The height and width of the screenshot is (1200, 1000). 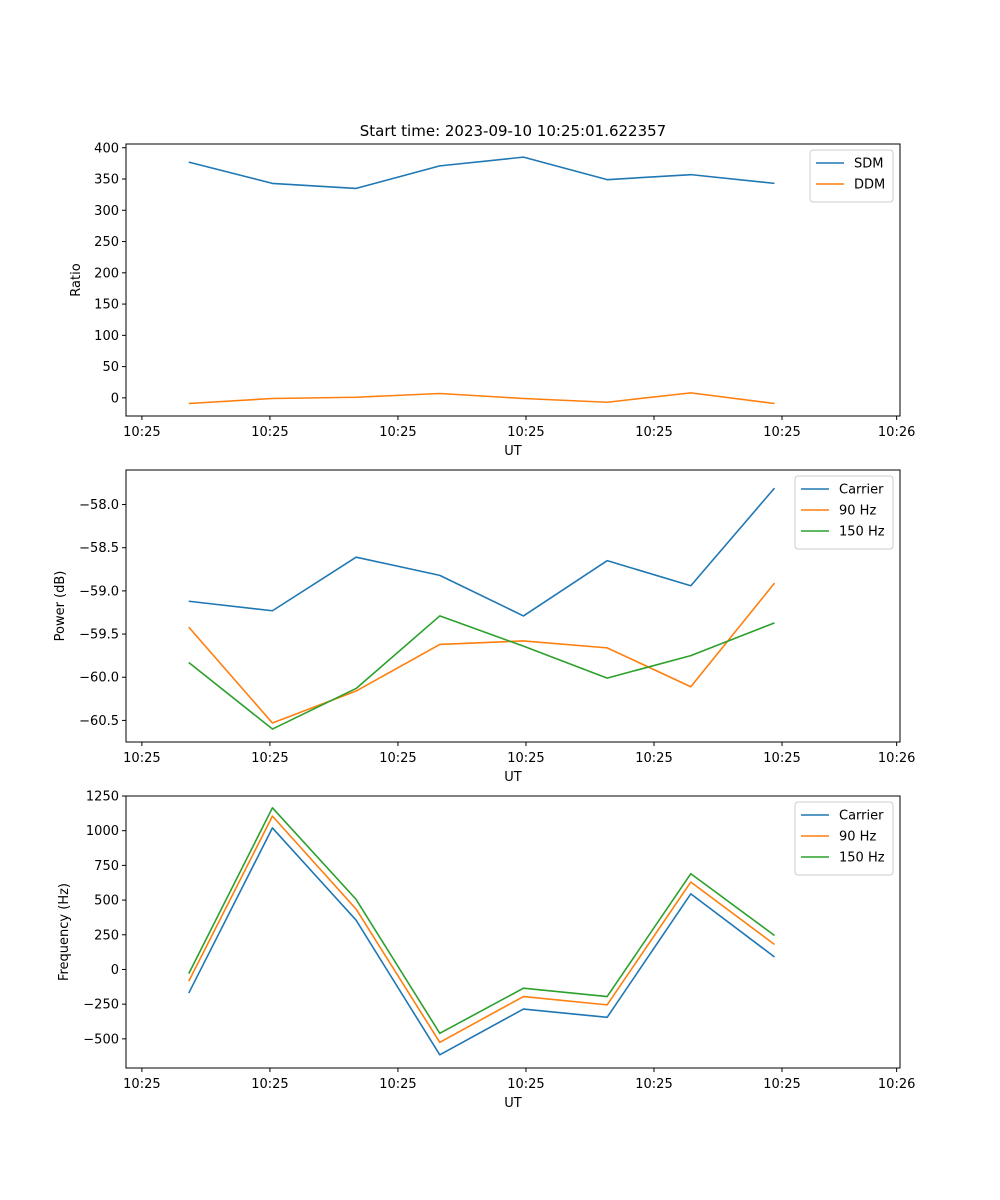 I want to click on legend-label-ddm: DDM, so click(x=869, y=185).